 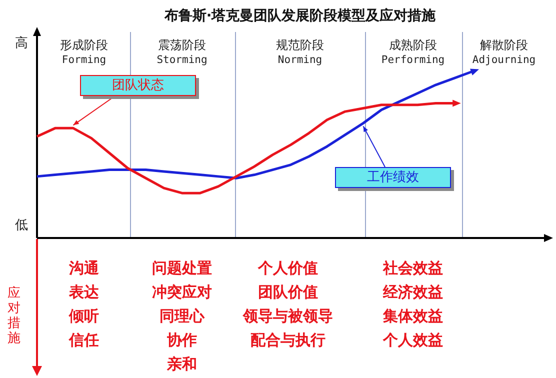 What do you see at coordinates (182, 60) in the screenshot?
I see `text: Storming` at bounding box center [182, 60].